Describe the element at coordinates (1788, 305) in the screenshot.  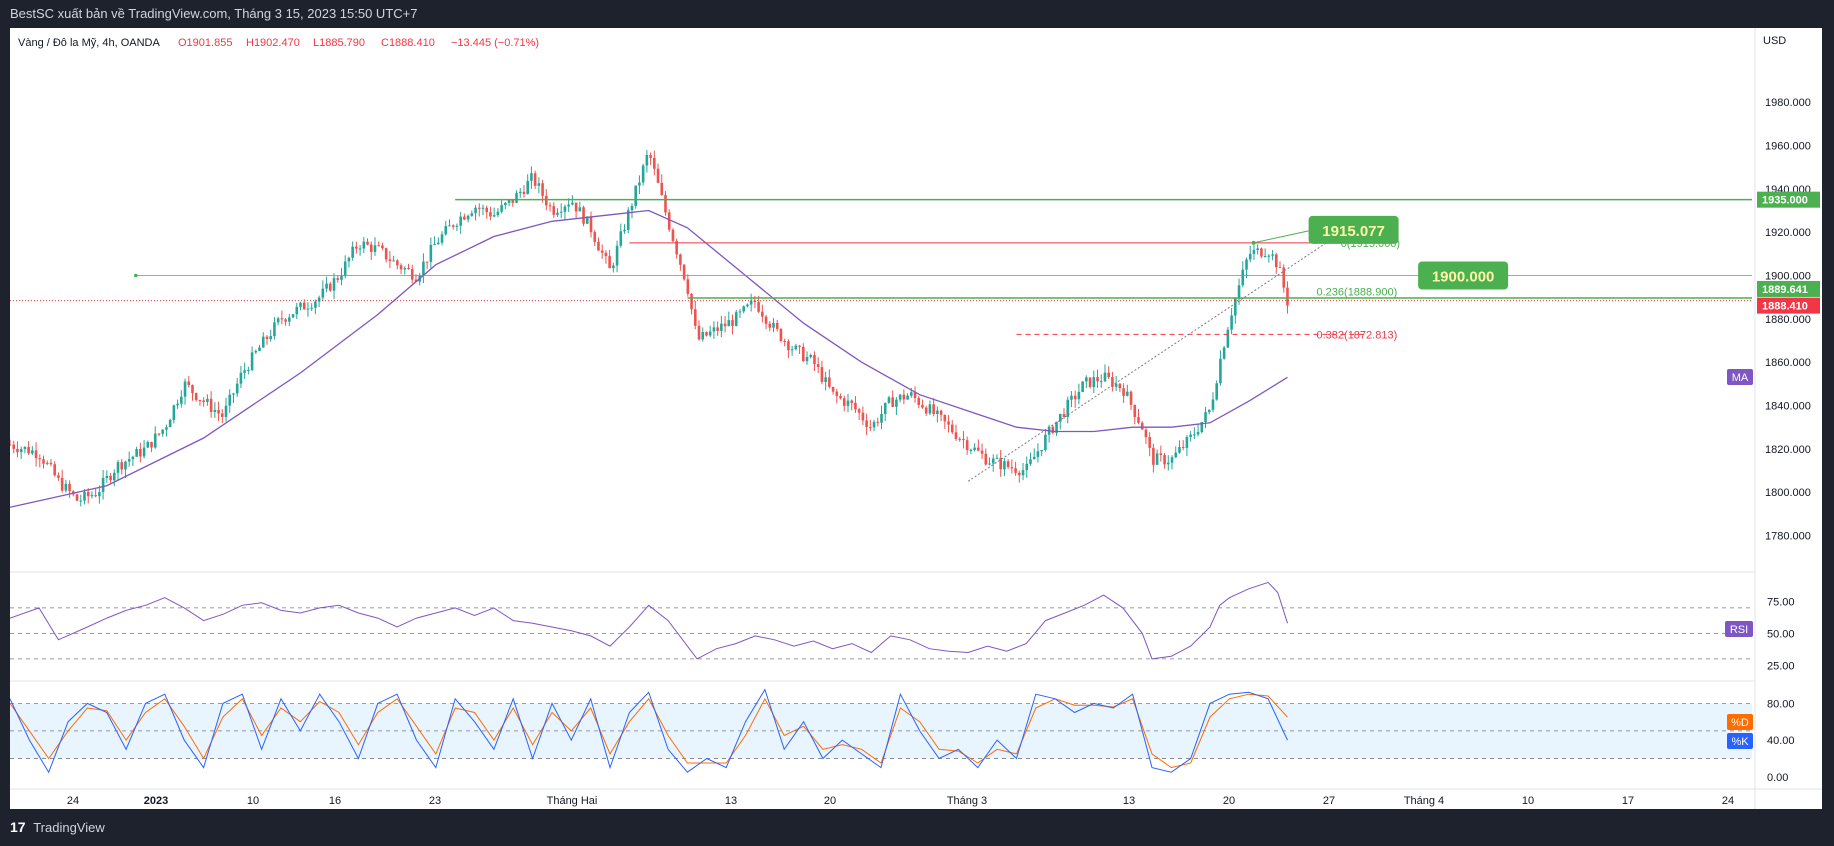
I see `tag-last-price-bg` at that location.